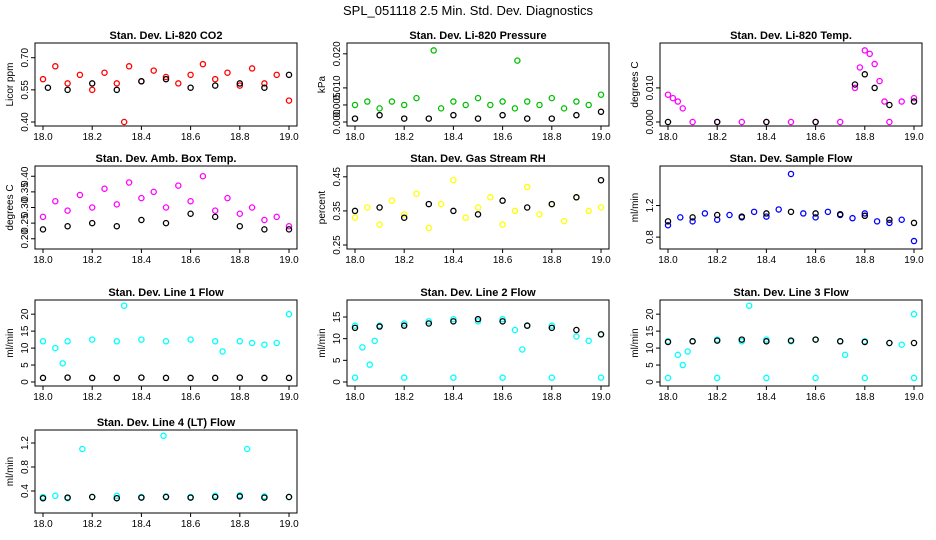 The width and height of the screenshot is (936, 540). What do you see at coordinates (478, 293) in the screenshot?
I see `panel-title: Stan. Dev. Line 2 Flow` at bounding box center [478, 293].